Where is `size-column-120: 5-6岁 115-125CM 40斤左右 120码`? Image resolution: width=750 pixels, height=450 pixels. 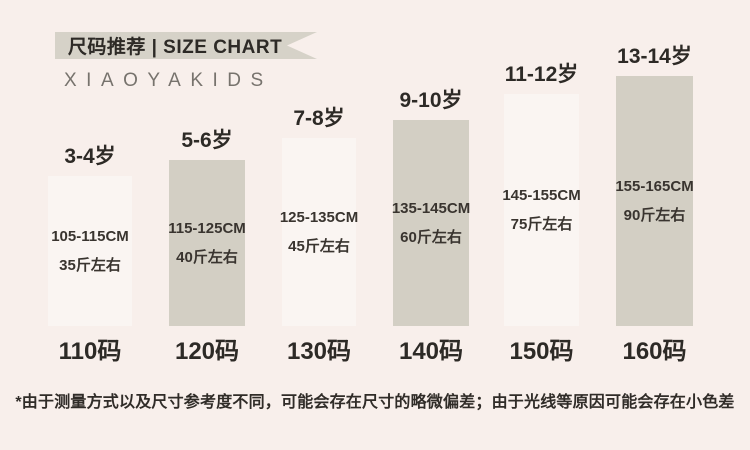 size-column-120: 5-6岁 115-125CM 40斤左右 120码 is located at coordinates (207, 247).